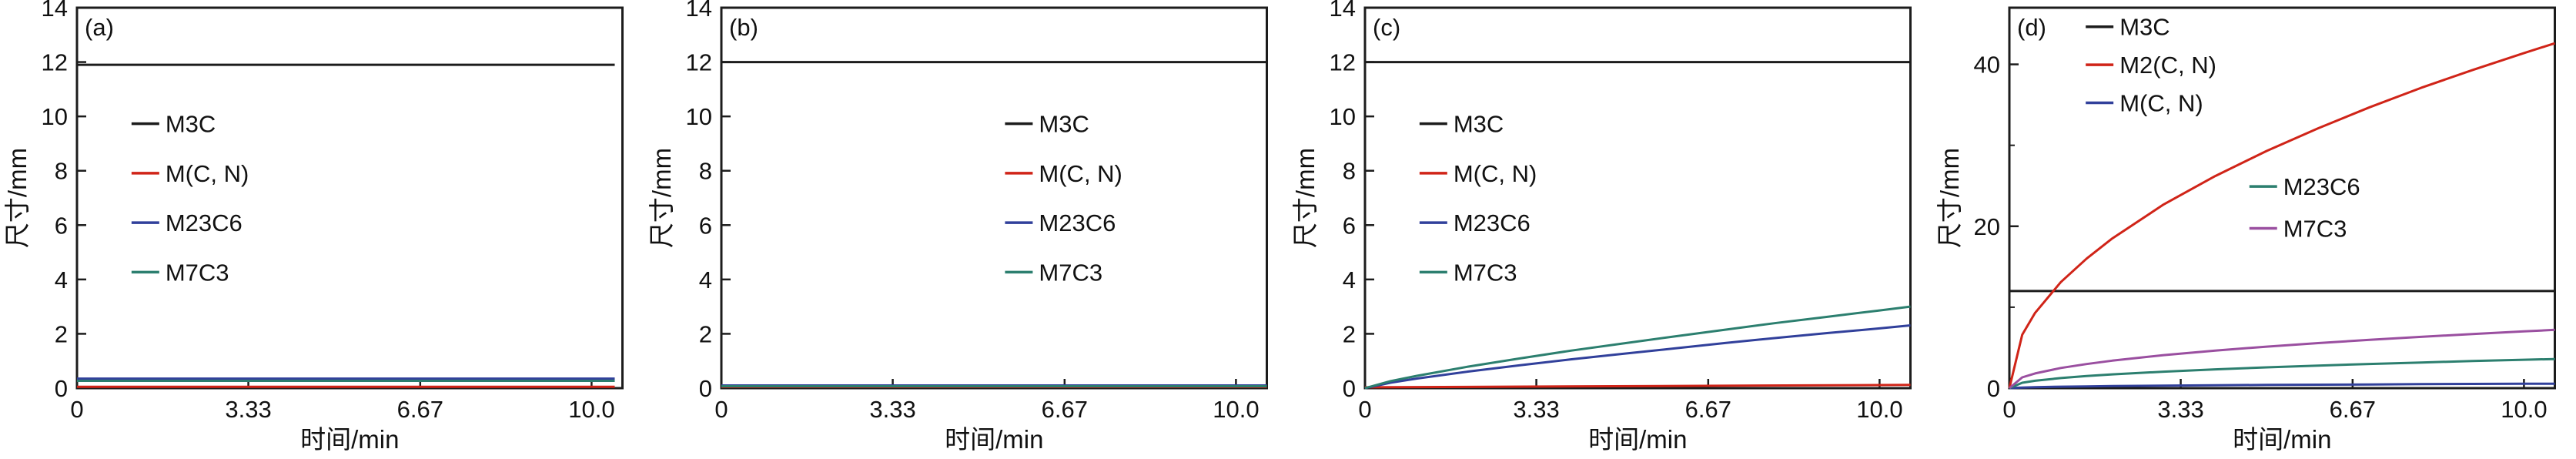 The image size is (2576, 459). What do you see at coordinates (1386, 27) in the screenshot?
I see `panel-label-c: (c)` at bounding box center [1386, 27].